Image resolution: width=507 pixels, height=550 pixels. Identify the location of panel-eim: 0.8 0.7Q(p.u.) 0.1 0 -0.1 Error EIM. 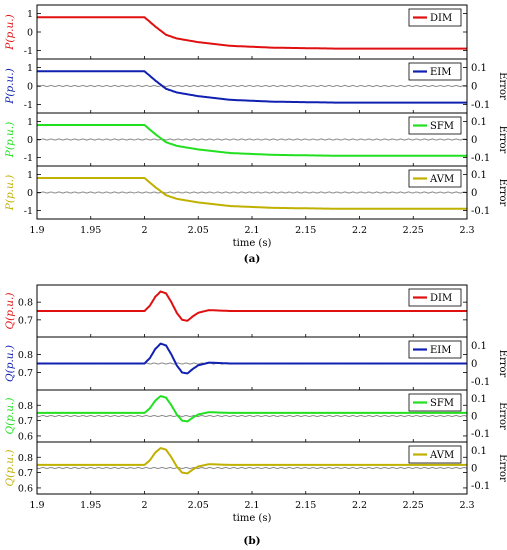
(255, 363).